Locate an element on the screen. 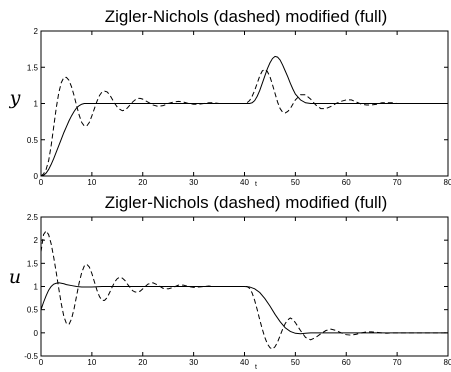  y-tick-label: -0.5 is located at coordinates (31, 356).